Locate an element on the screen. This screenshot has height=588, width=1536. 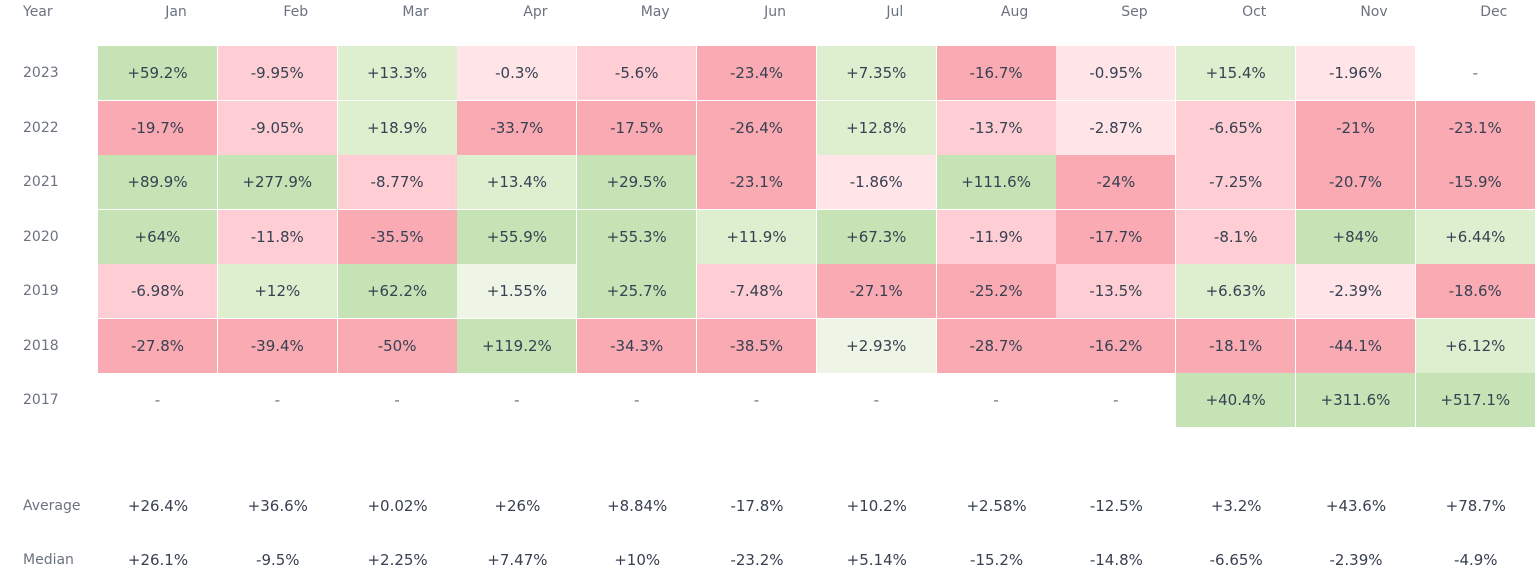
heatmap-cell-2017-apr: - is located at coordinates (517, 400).